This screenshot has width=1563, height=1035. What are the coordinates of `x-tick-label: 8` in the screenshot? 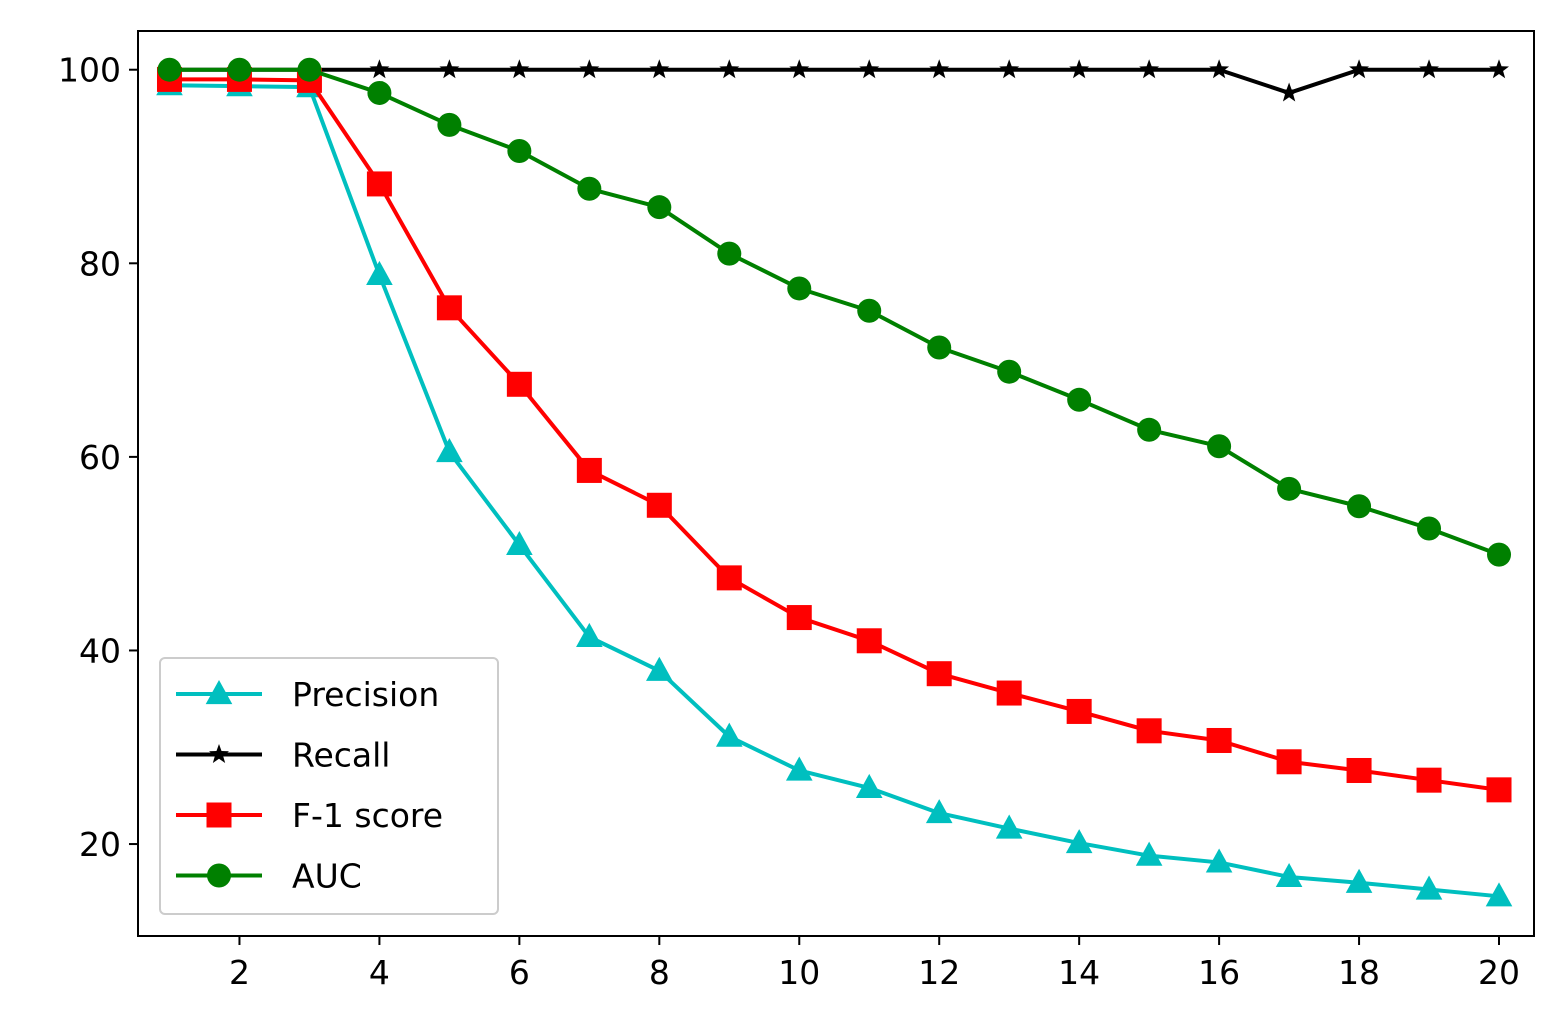 It's located at (659, 972).